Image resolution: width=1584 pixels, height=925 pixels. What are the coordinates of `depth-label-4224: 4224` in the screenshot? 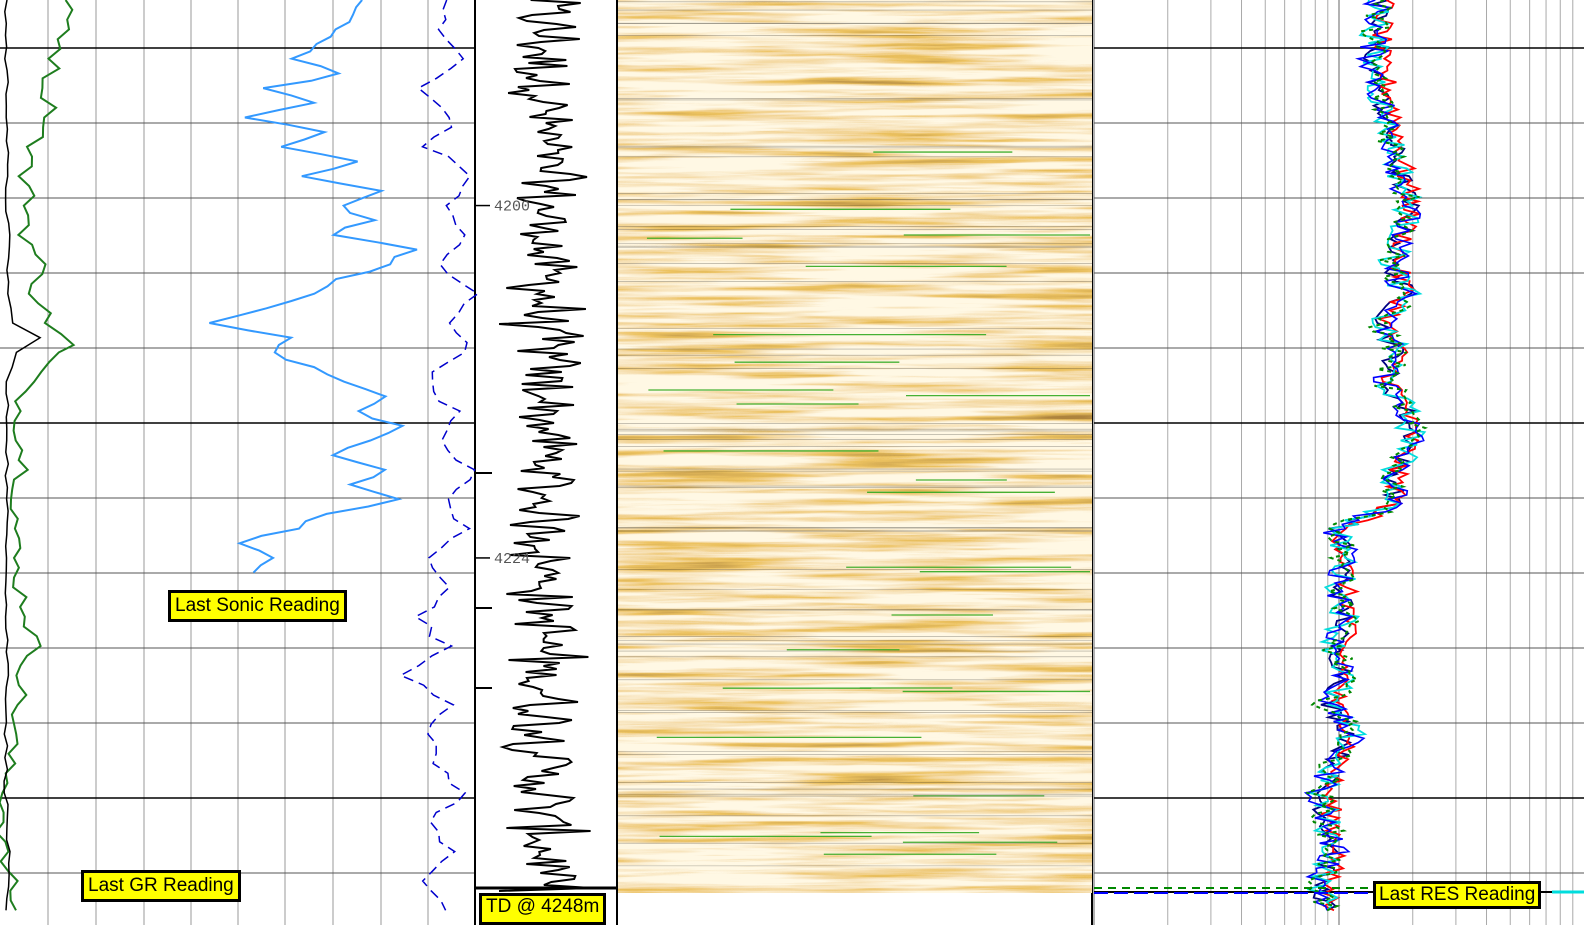 It's located at (512, 559).